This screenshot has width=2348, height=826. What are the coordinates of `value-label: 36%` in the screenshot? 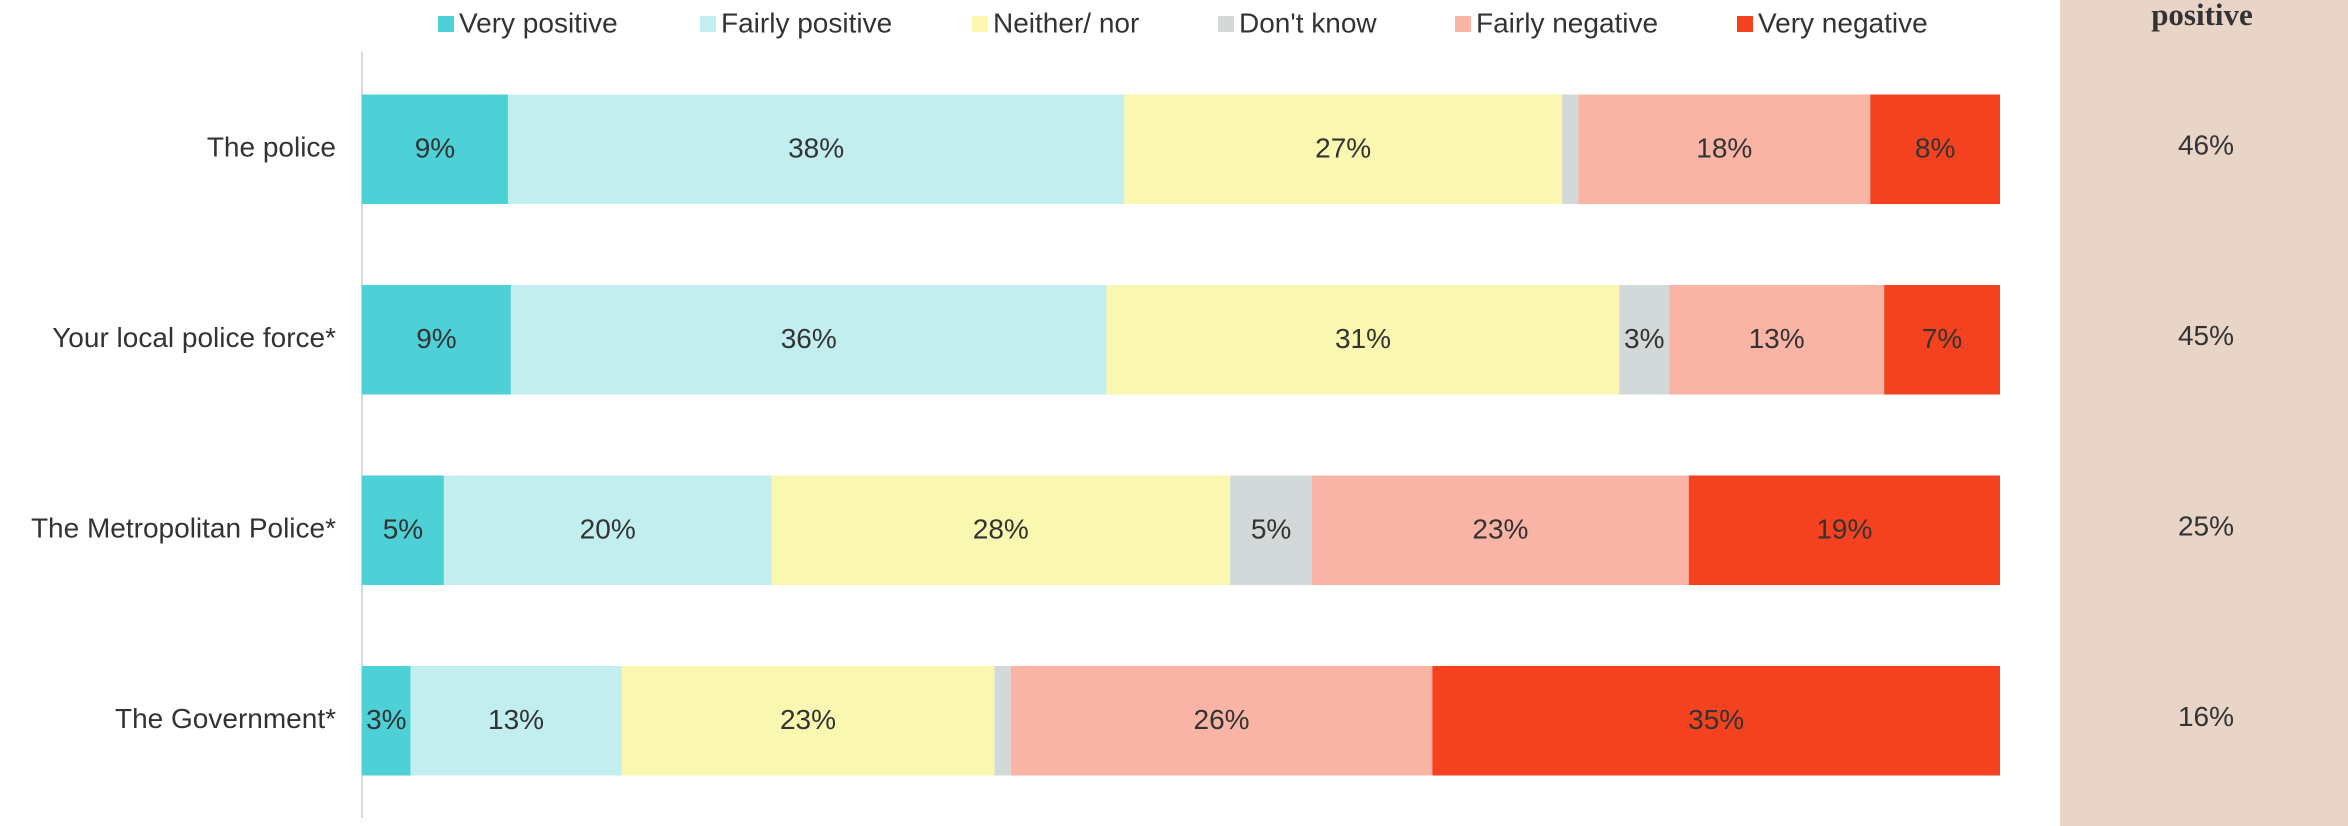 It's located at (809, 338).